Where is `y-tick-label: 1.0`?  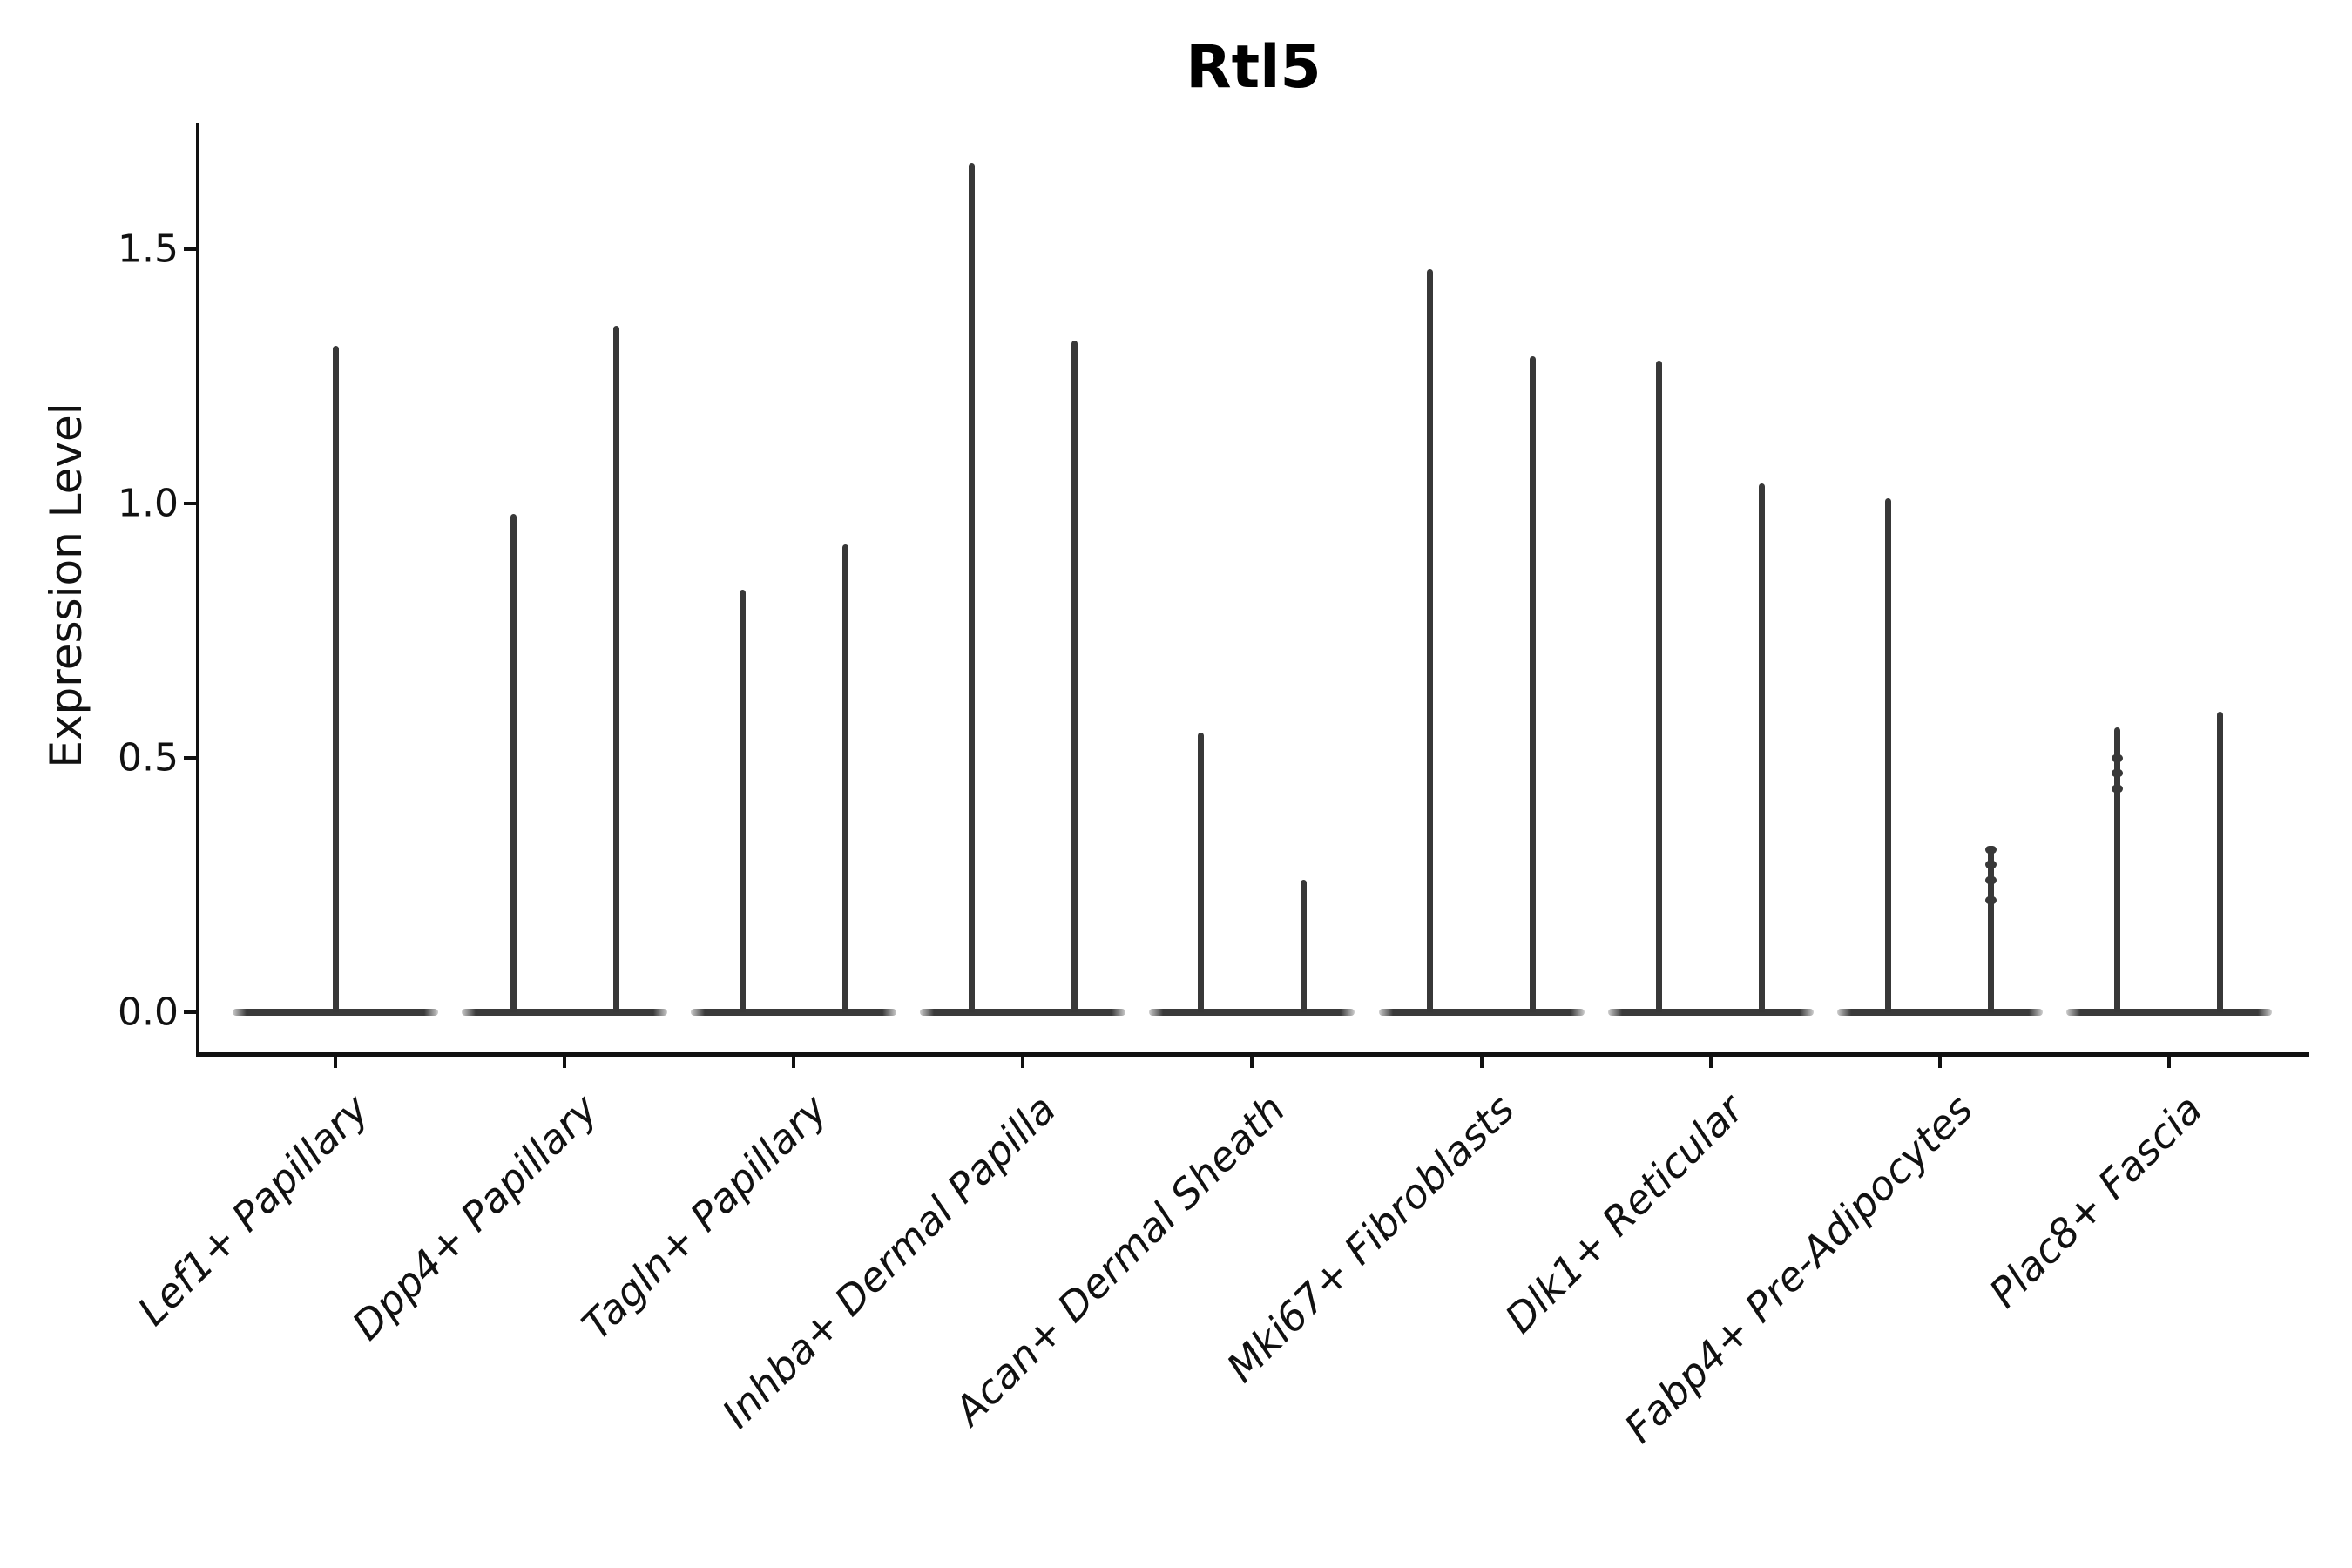
y-tick-label: 1.0 is located at coordinates (148, 504).